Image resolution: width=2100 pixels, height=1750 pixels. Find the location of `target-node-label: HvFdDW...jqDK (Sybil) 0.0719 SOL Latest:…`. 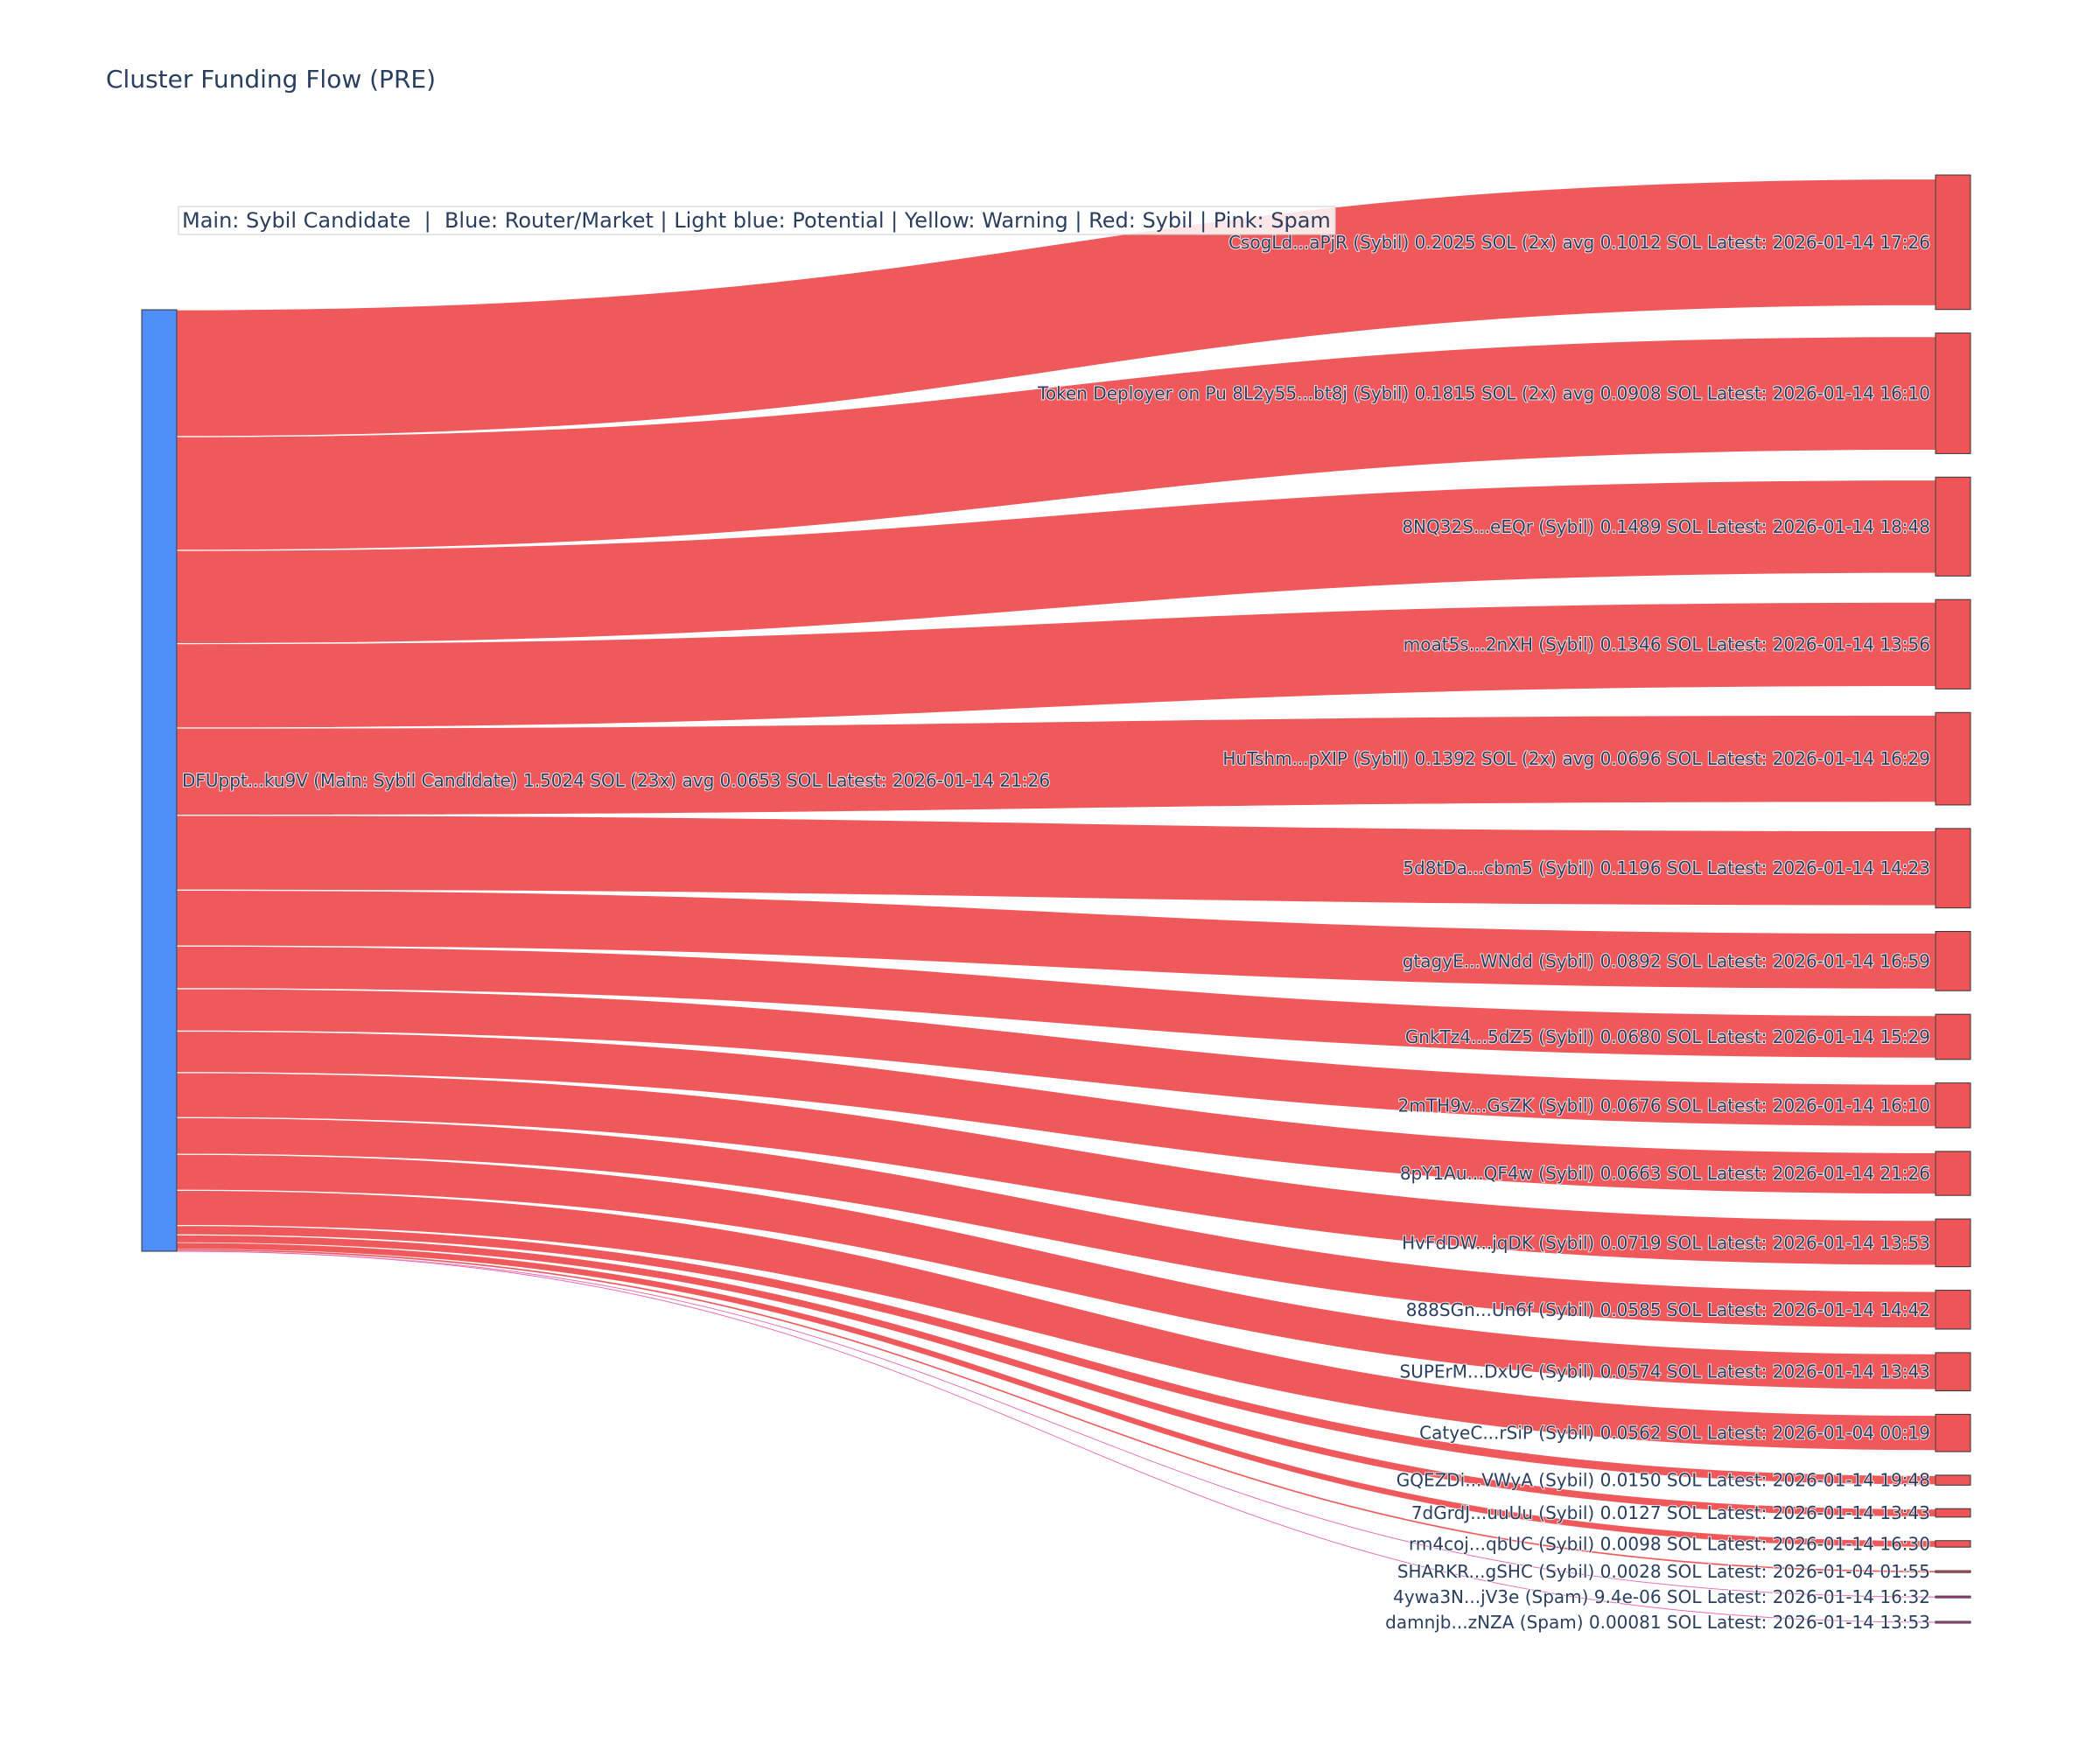

target-node-label: HvFdDW...jqDK (Sybil) 0.0719 SOL Latest:… is located at coordinates (1666, 1242).